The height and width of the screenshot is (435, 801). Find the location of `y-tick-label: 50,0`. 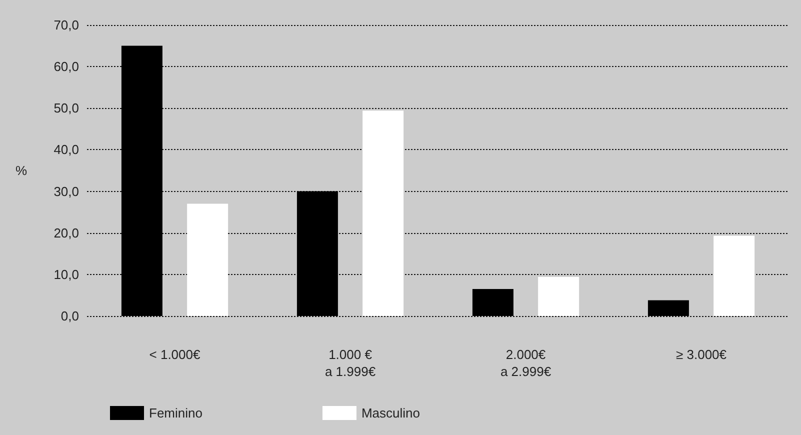

y-tick-label: 50,0 is located at coordinates (66, 108).